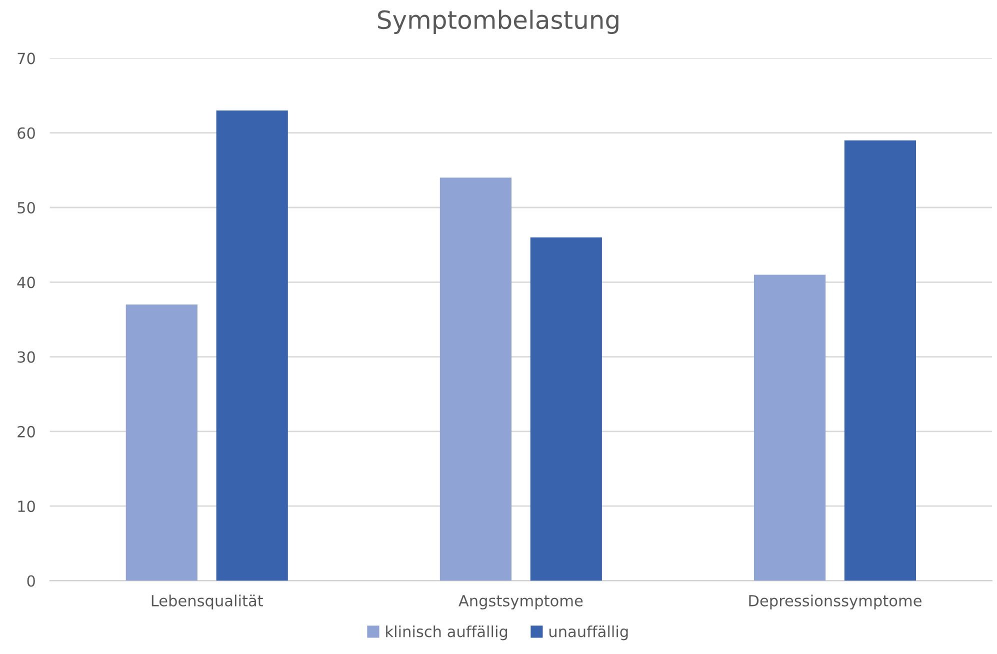  What do you see at coordinates (588, 632) in the screenshot?
I see `legend-label: unauffällig` at bounding box center [588, 632].